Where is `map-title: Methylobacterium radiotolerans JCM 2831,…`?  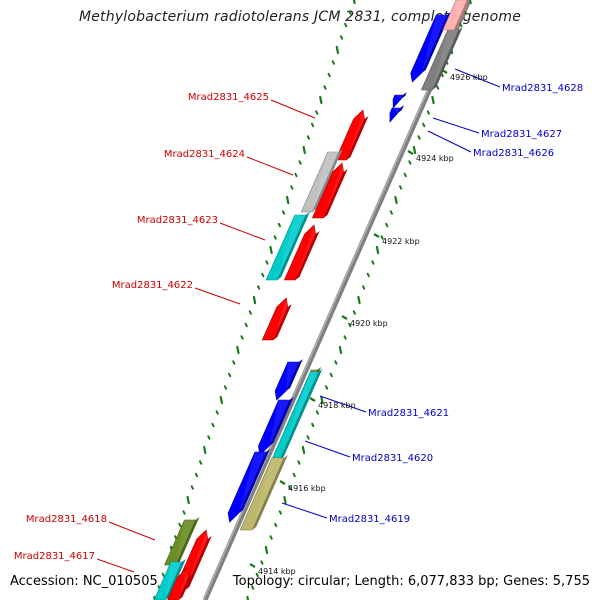 map-title: Methylobacterium radiotolerans JCM 2831,… is located at coordinates (300, 17).